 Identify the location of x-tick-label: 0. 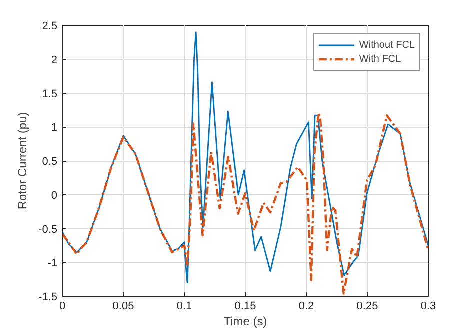
(62, 306).